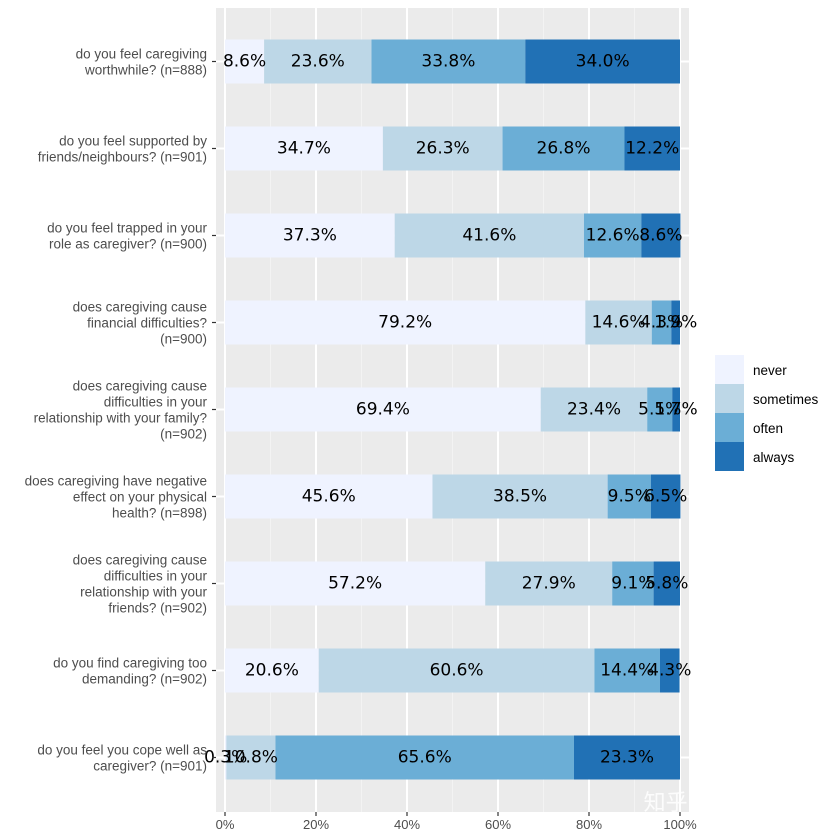 The image size is (840, 840). I want to click on data-label: 57.2%, so click(355, 584).